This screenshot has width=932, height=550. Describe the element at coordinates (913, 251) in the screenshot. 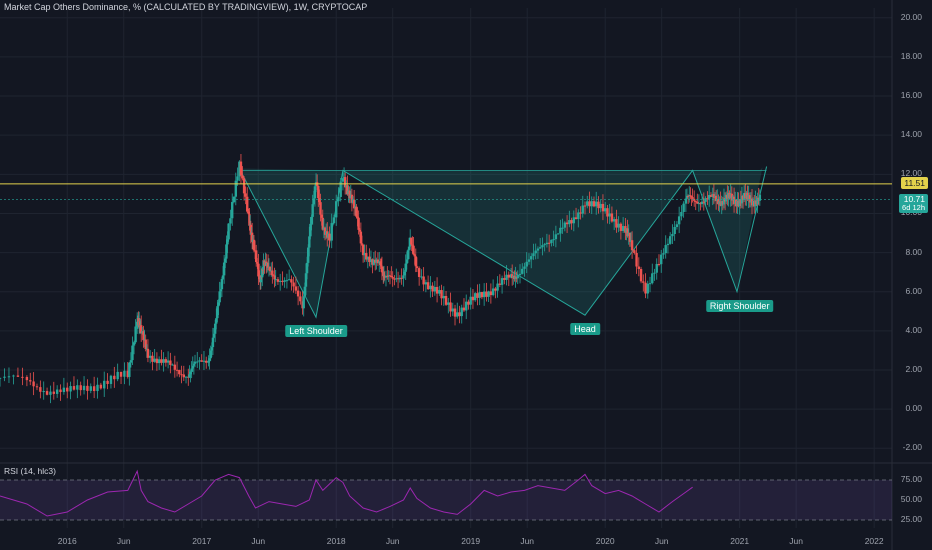

I see `y-tick-label: 8.00` at that location.